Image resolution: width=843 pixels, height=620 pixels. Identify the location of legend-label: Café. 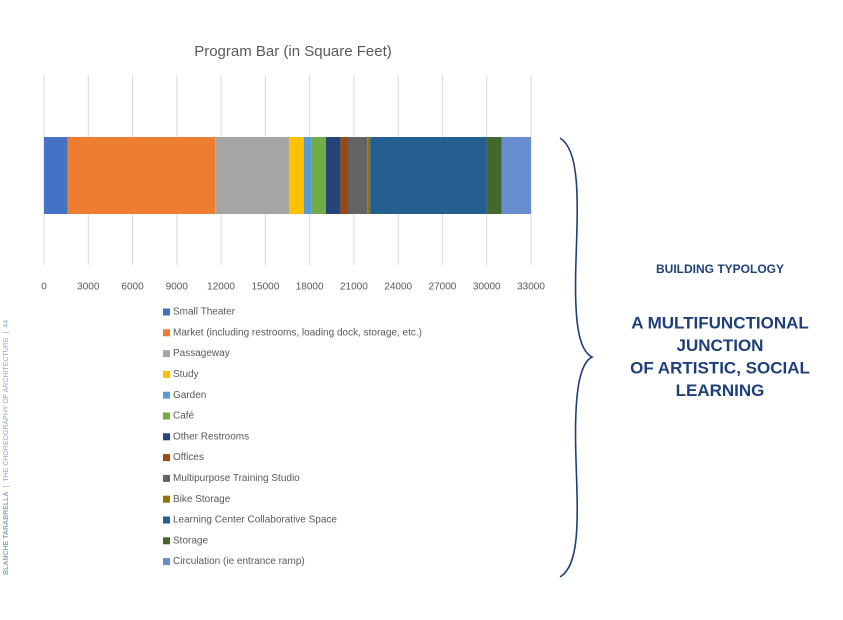
(184, 416).